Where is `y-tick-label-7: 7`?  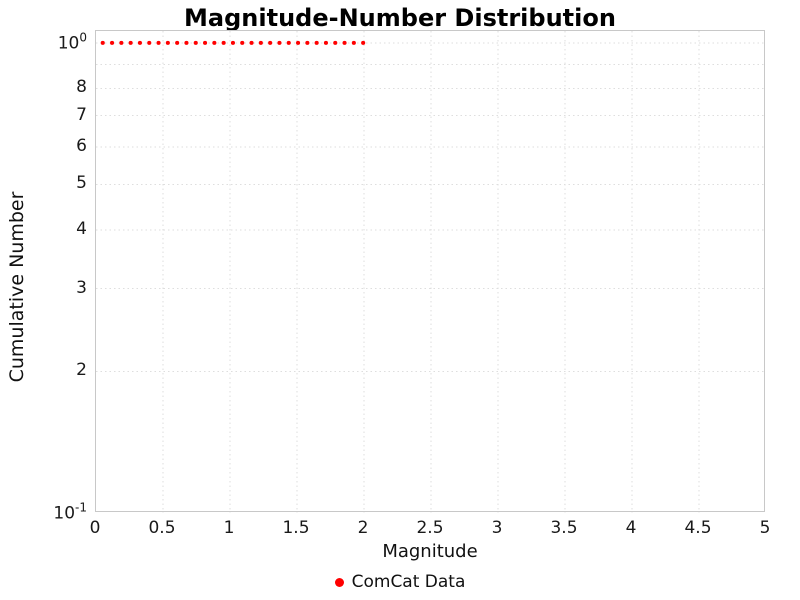 y-tick-label-7: 7 is located at coordinates (81, 114).